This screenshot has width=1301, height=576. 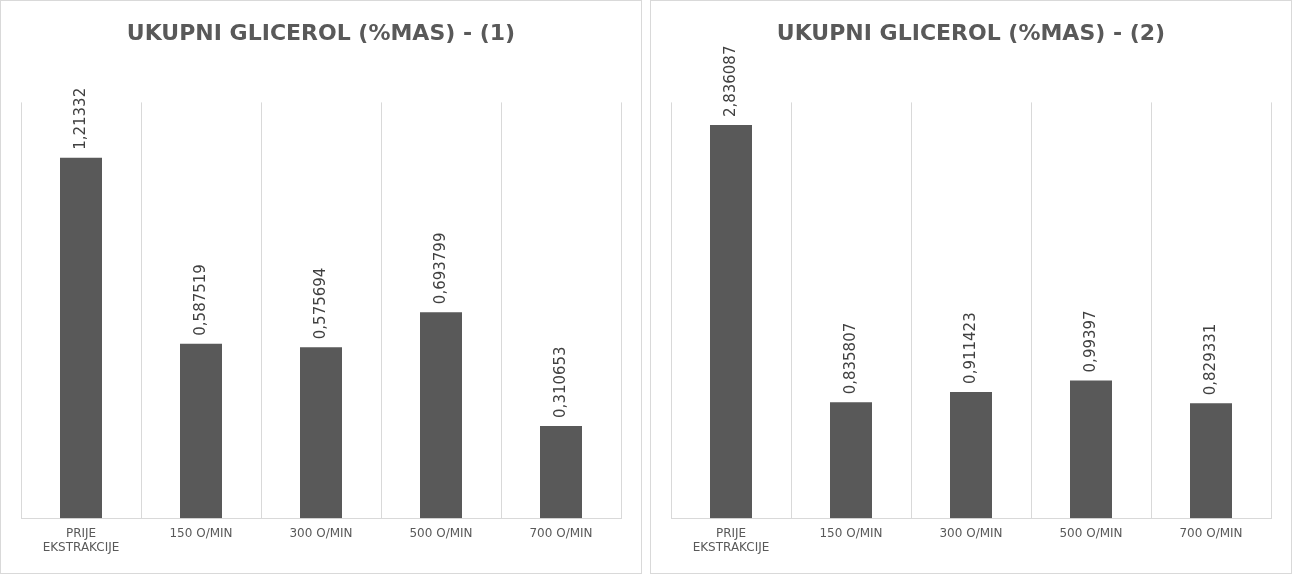 I want to click on data-label: 0,911423, so click(x=969, y=348).